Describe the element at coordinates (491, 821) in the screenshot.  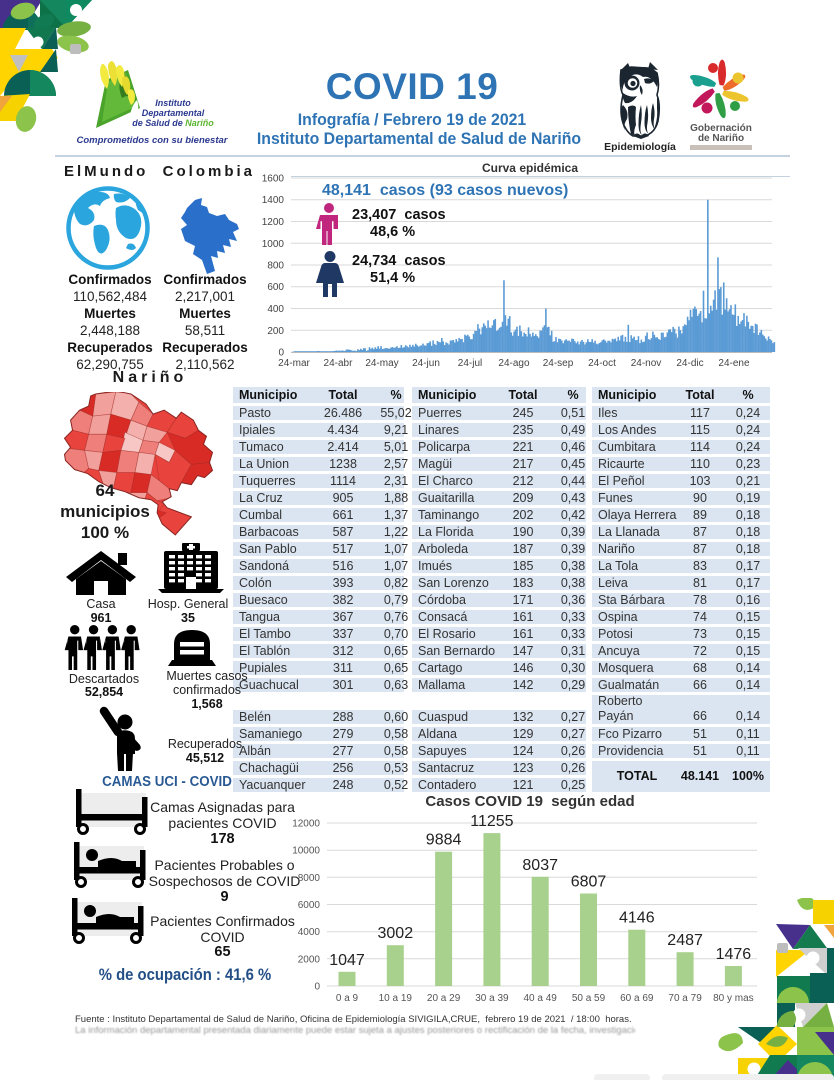
I see `svg-text: 11255` at that location.